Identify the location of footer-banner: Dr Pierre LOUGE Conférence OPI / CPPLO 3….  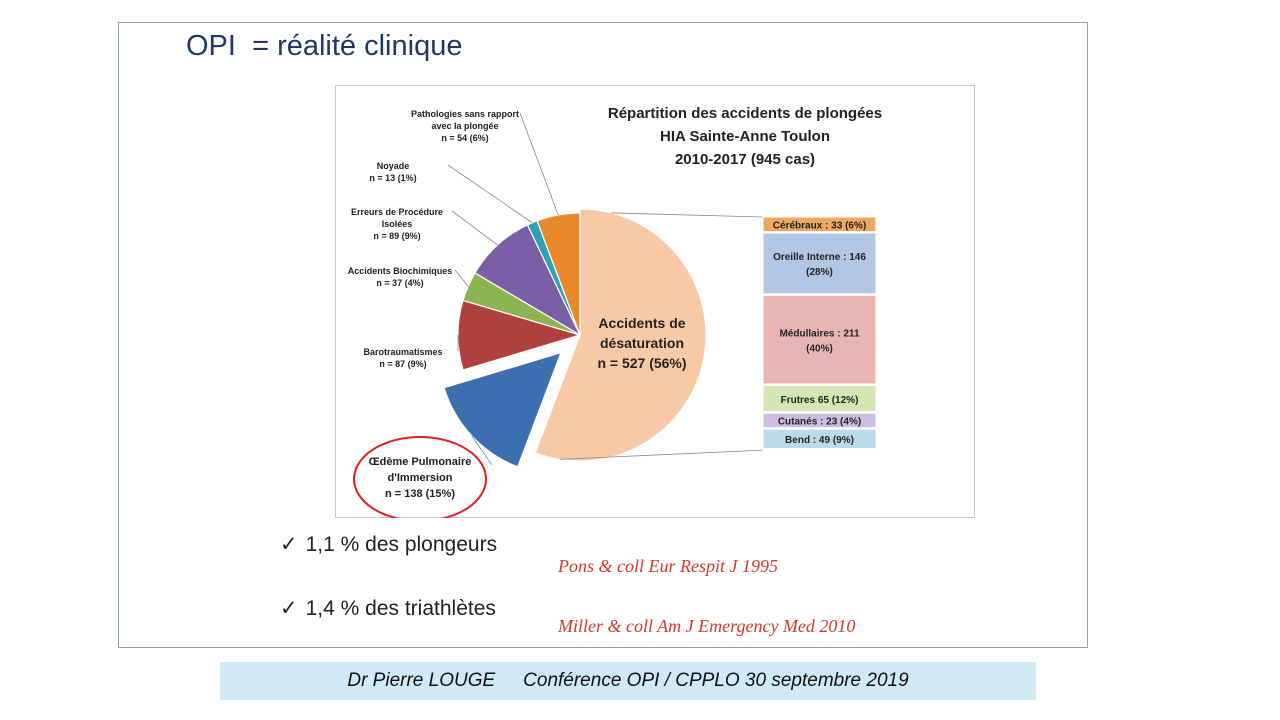
(628, 681).